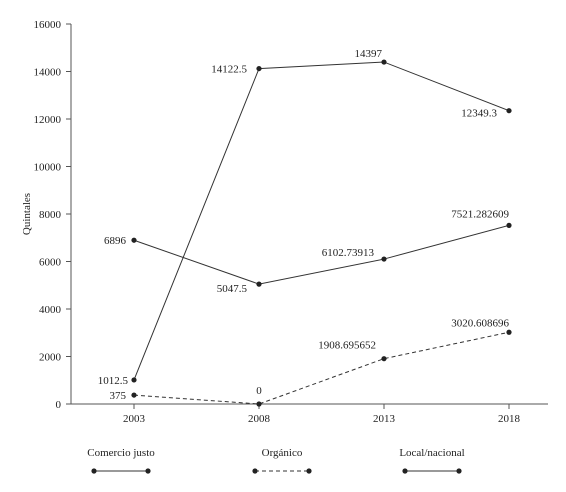 This screenshot has height=492, width=566. I want to click on y-tick-label: 14000, so click(48, 73).